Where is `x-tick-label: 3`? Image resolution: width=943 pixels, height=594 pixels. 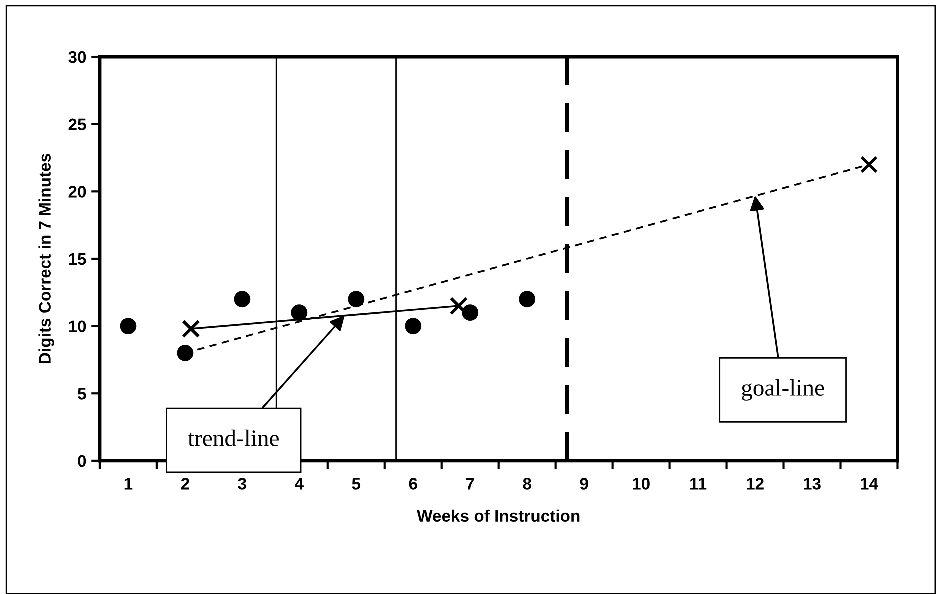 x-tick-label: 3 is located at coordinates (242, 484).